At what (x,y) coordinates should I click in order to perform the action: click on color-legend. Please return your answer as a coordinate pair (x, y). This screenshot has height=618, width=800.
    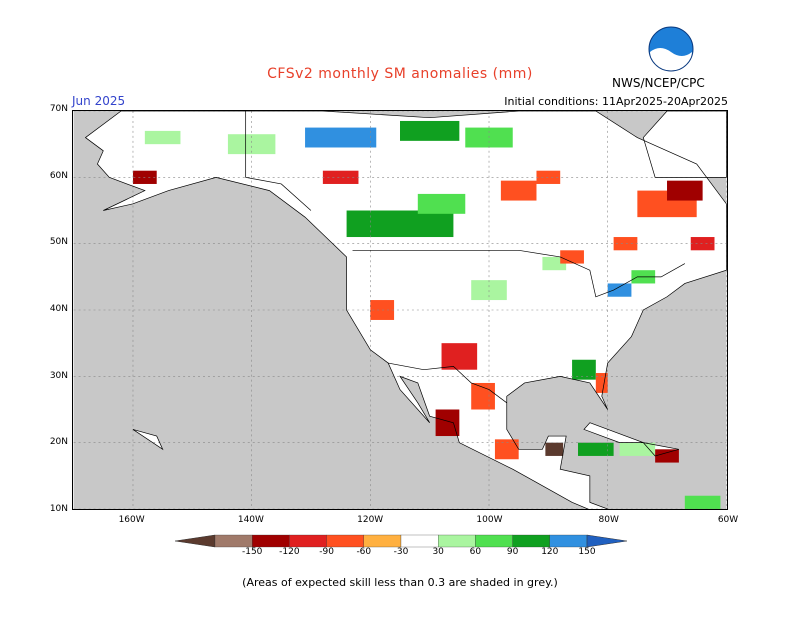
    Looking at the image, I should click on (401, 541).